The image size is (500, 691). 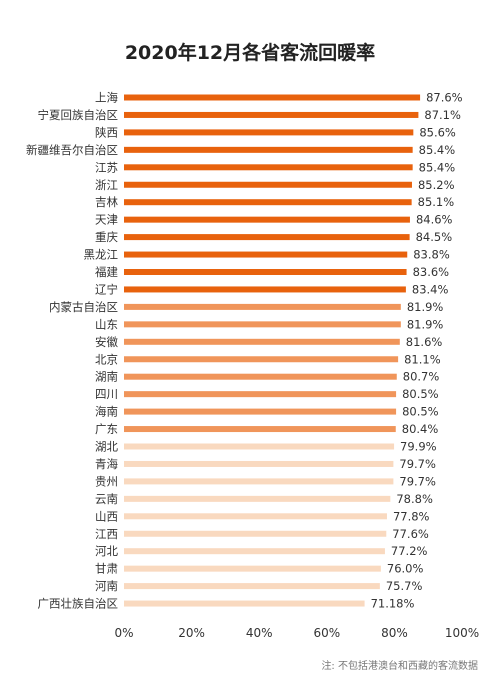 What do you see at coordinates (106, 534) in the screenshot?
I see `category-label: 江西` at bounding box center [106, 534].